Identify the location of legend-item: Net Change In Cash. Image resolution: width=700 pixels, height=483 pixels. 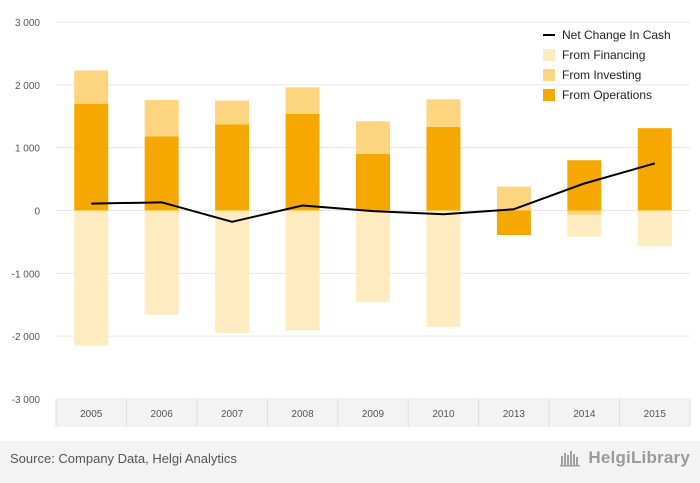
(607, 35).